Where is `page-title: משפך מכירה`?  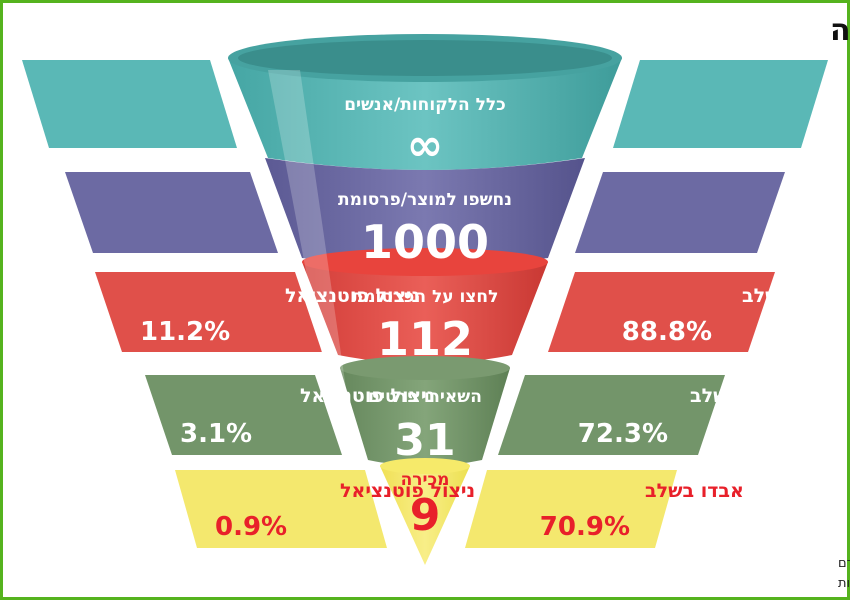
page-title: משפך מכירה is located at coordinates (840, 30).